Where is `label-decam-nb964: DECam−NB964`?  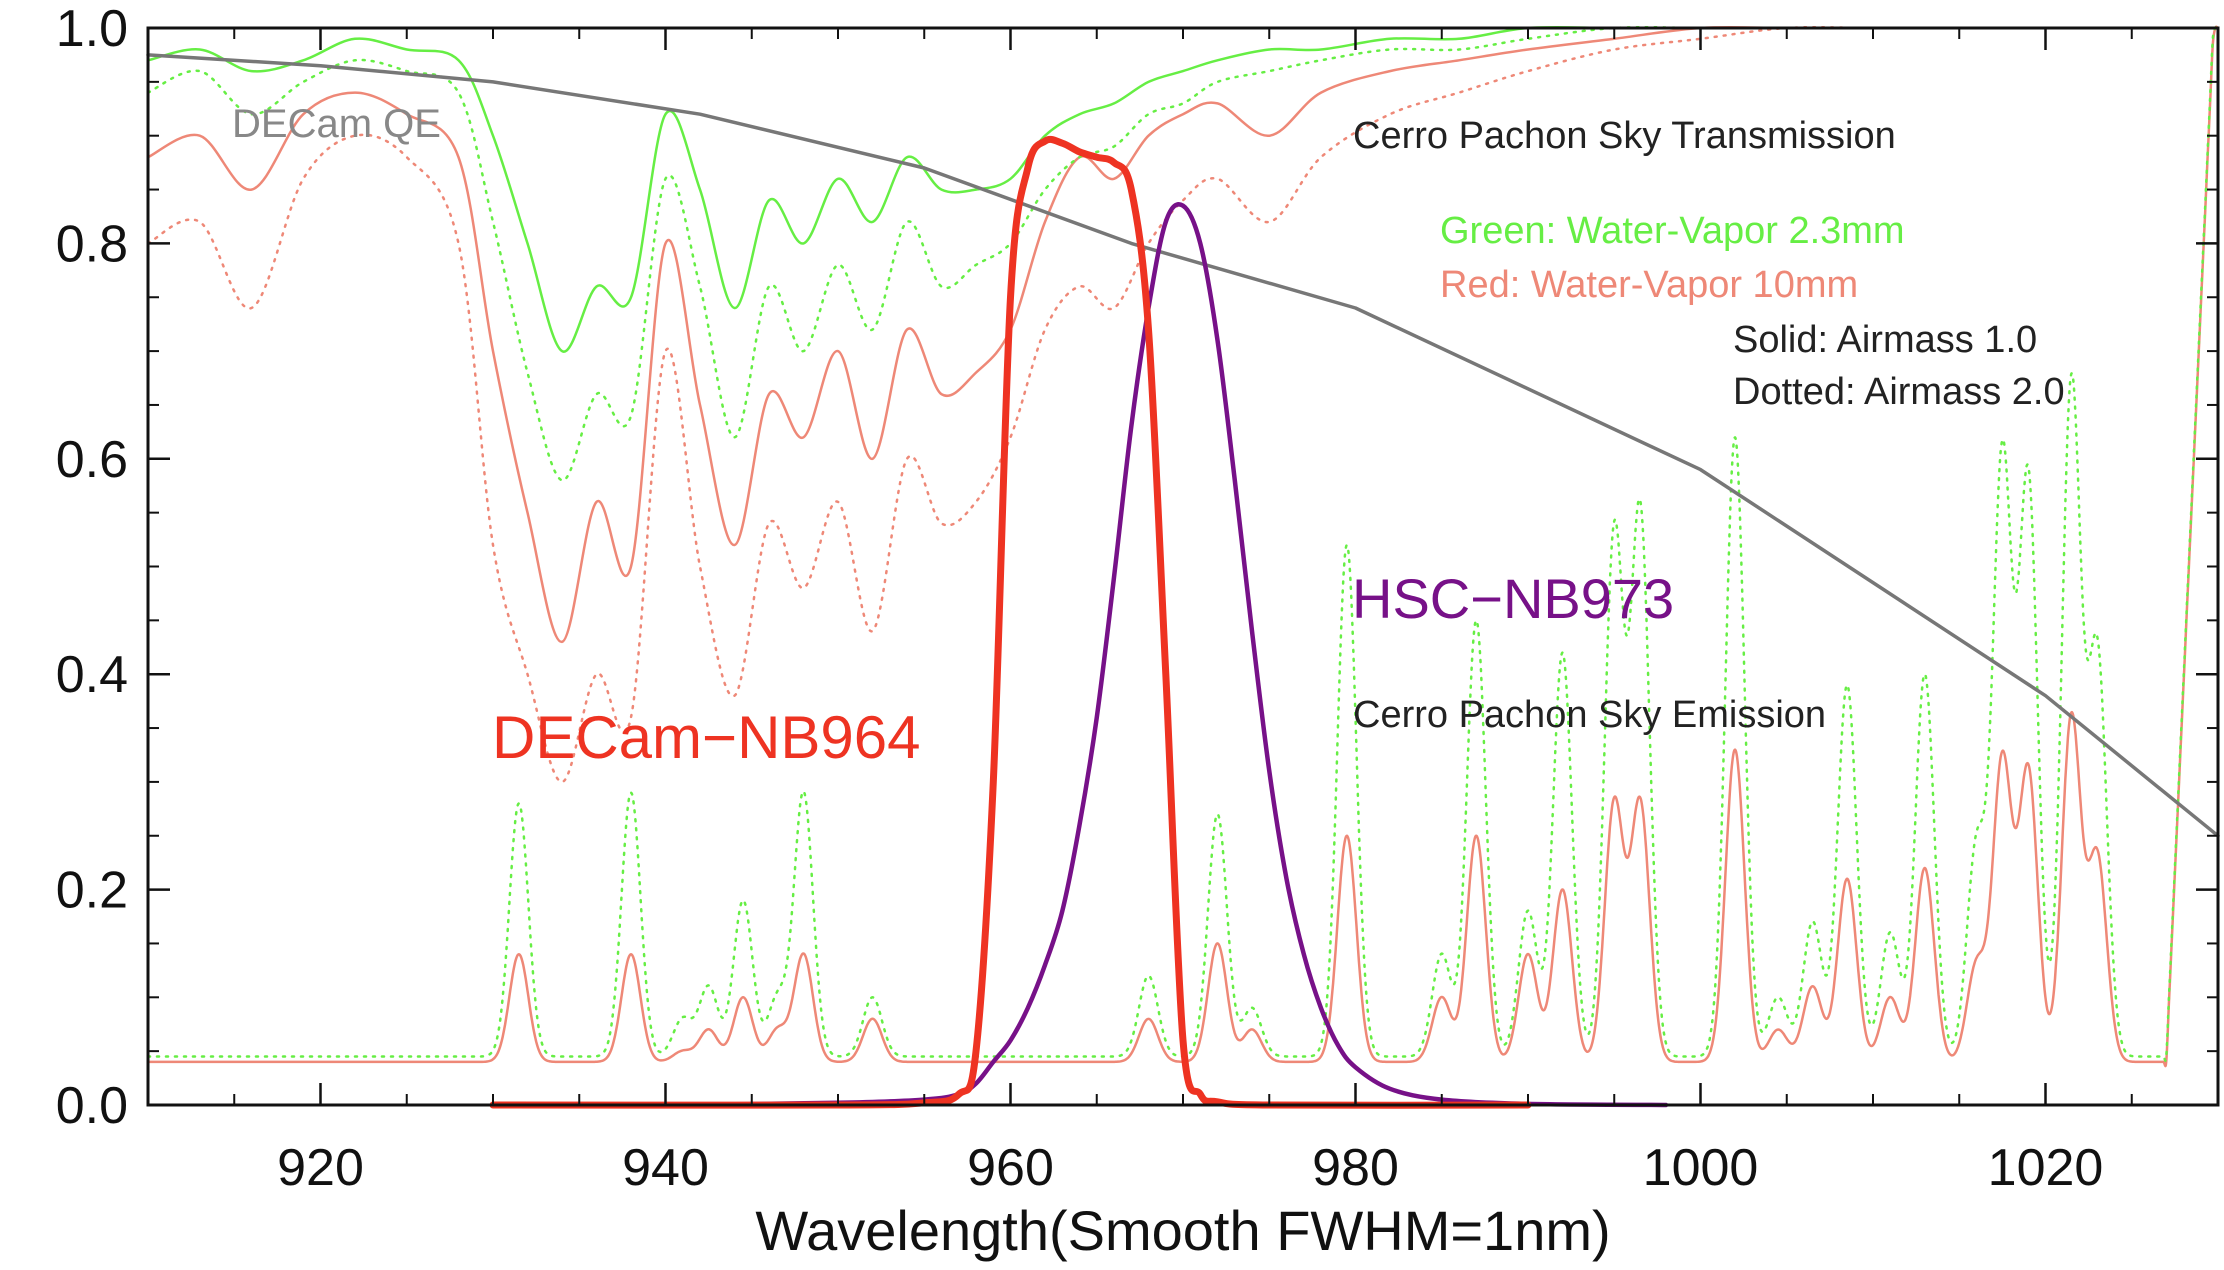
label-decam-nb964: DECam−NB964 is located at coordinates (706, 737).